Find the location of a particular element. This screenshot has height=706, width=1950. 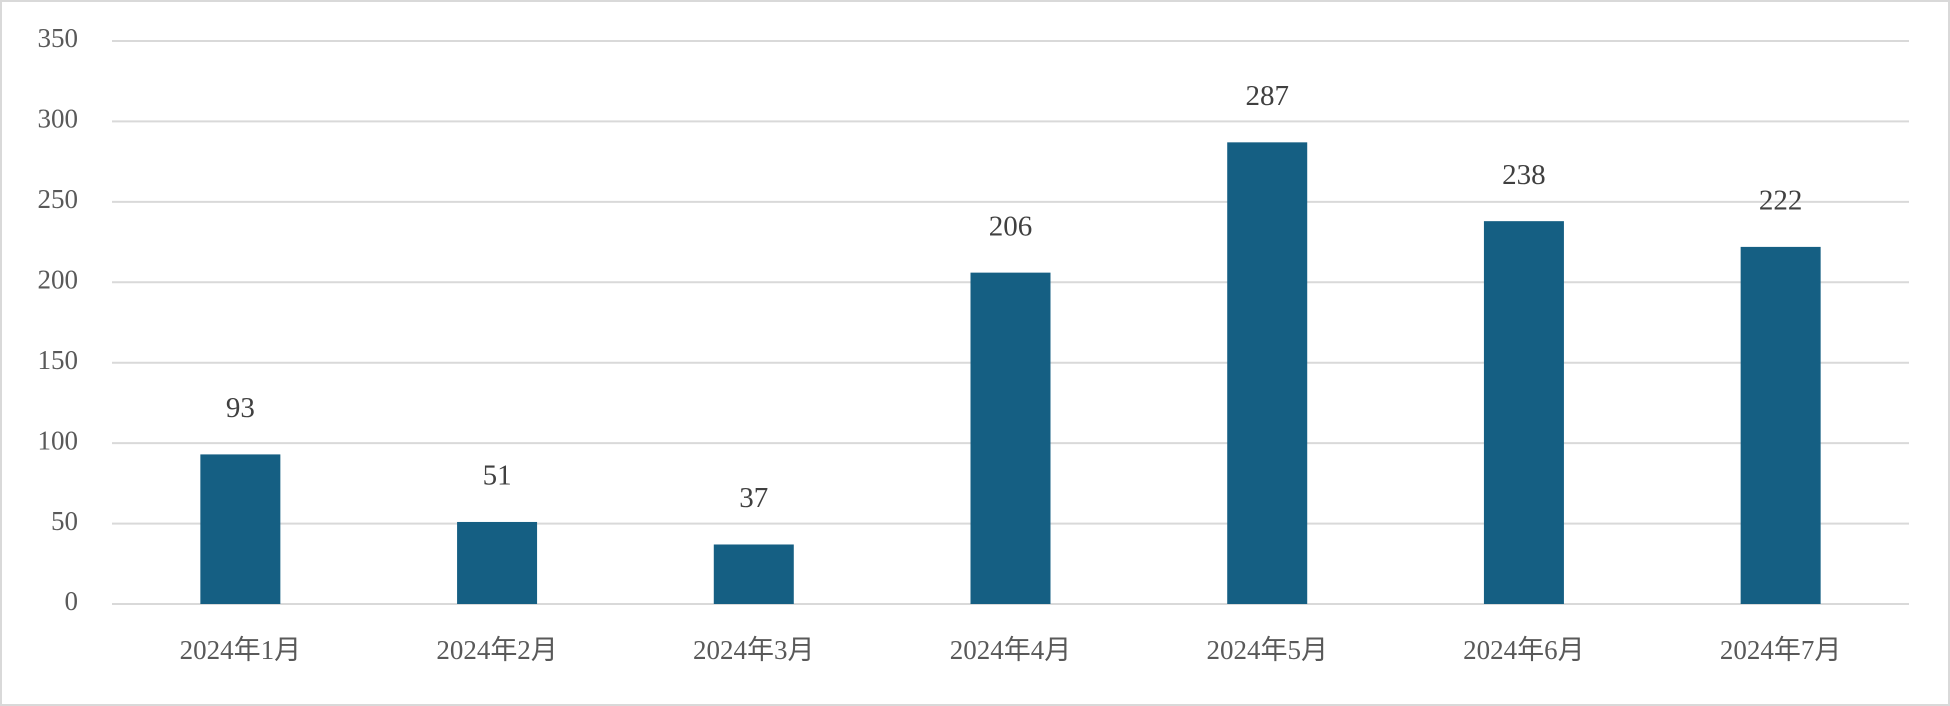

value-label: 287 is located at coordinates (1267, 96).